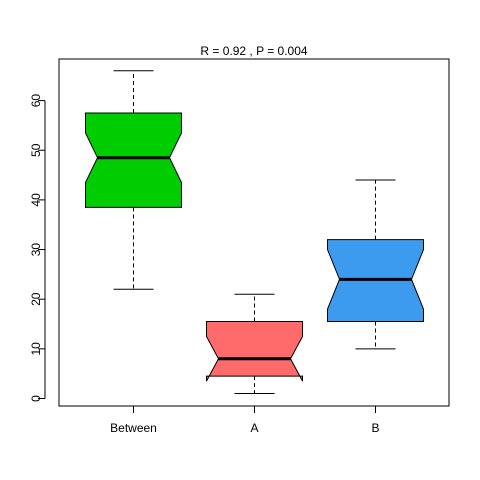  What do you see at coordinates (36, 101) in the screenshot?
I see `y-tick-label: 60` at bounding box center [36, 101].